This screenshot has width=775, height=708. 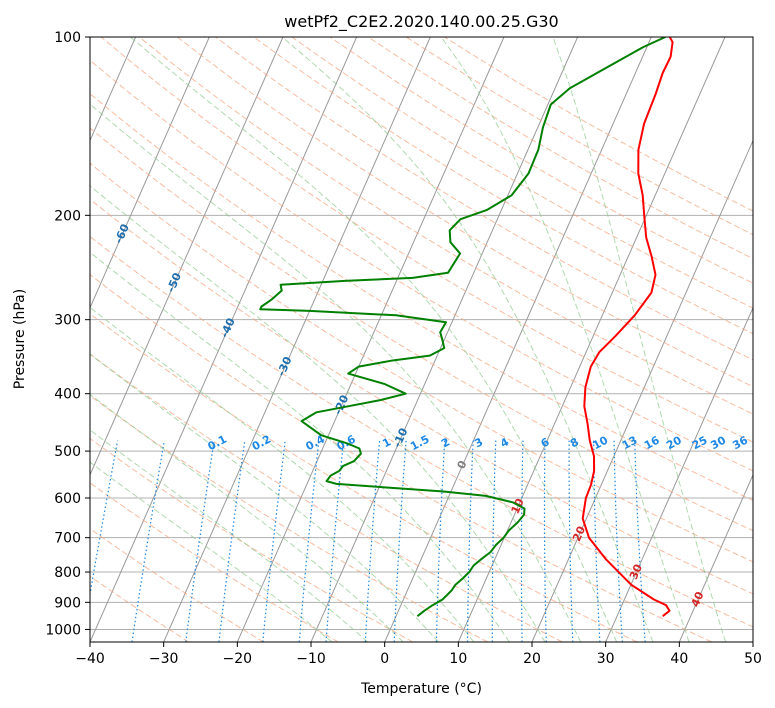 What do you see at coordinates (67, 573) in the screenshot?
I see `y-tick-label: 800` at bounding box center [67, 573].